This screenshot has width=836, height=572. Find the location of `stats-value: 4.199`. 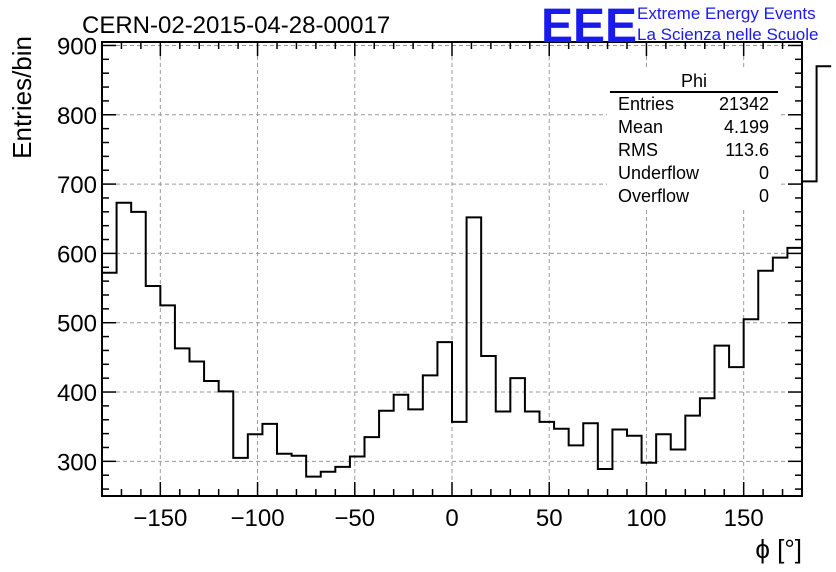

stats-value: 4.199 is located at coordinates (746, 127).